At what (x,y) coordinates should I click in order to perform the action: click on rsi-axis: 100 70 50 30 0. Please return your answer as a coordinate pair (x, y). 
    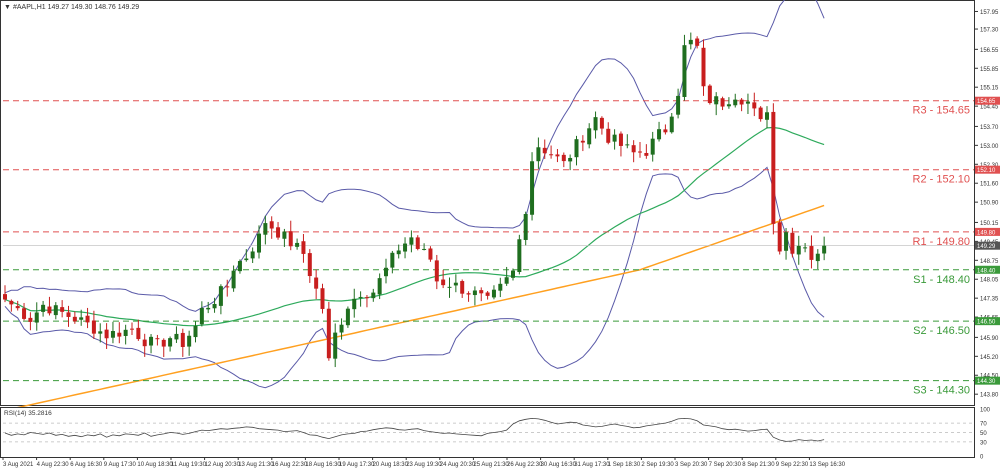
    Looking at the image, I should click on (985, 434).